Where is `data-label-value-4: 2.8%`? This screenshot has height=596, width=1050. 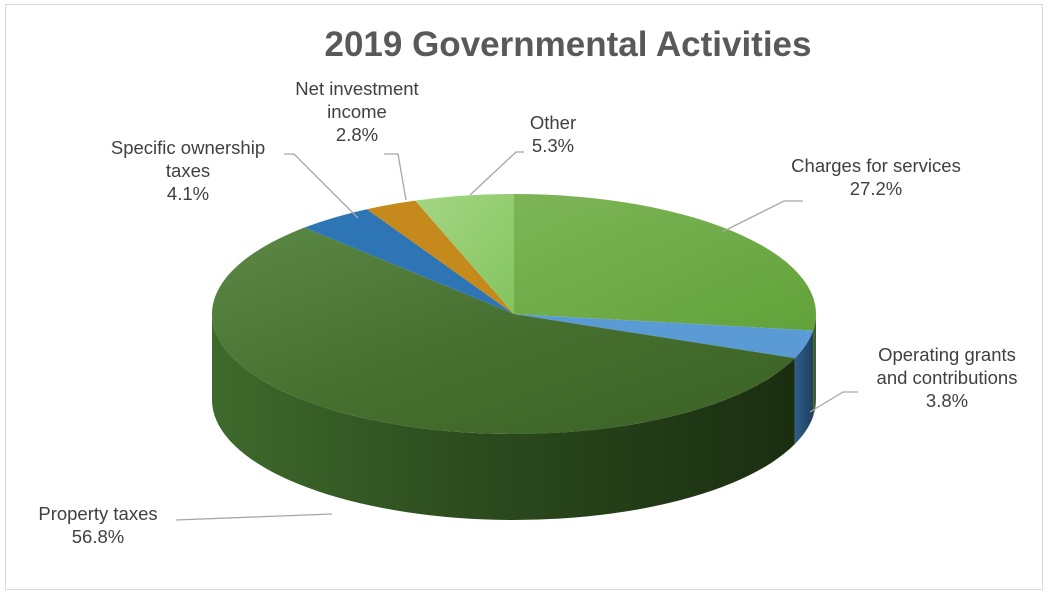
data-label-value-4: 2.8% is located at coordinates (357, 134).